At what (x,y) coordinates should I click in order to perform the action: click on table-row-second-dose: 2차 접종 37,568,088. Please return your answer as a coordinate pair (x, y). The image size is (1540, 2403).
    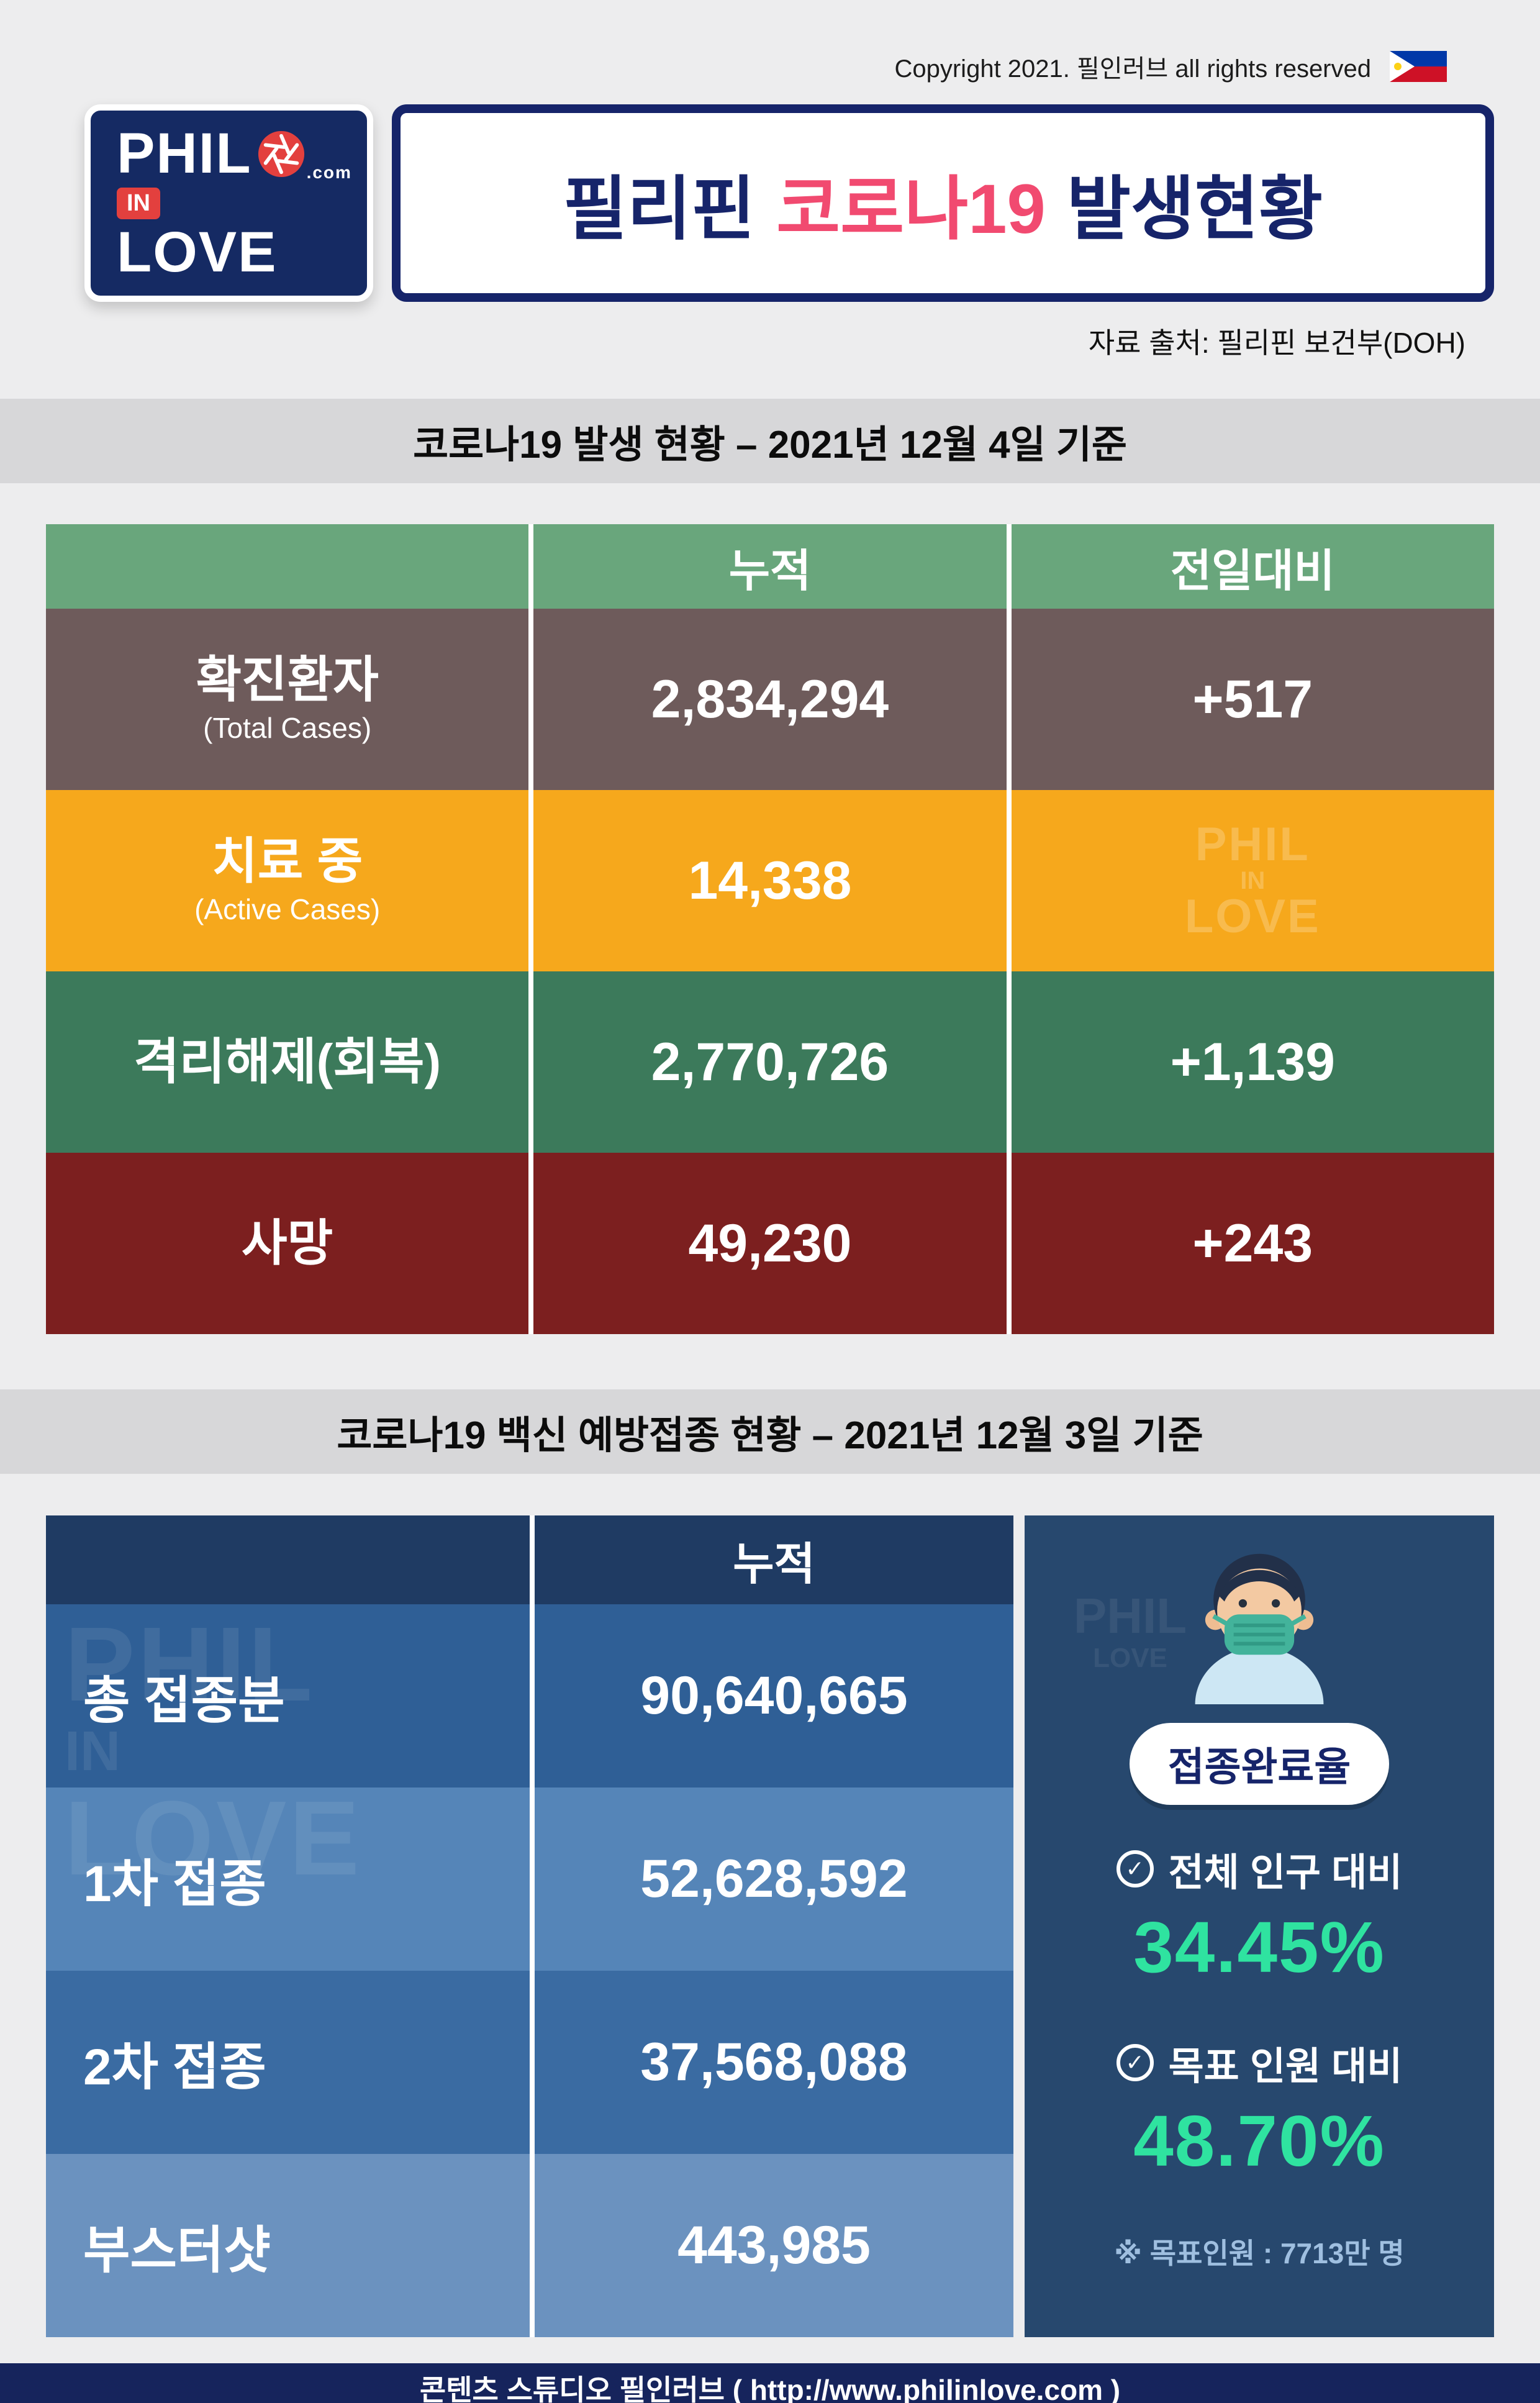
    Looking at the image, I should click on (529, 2062).